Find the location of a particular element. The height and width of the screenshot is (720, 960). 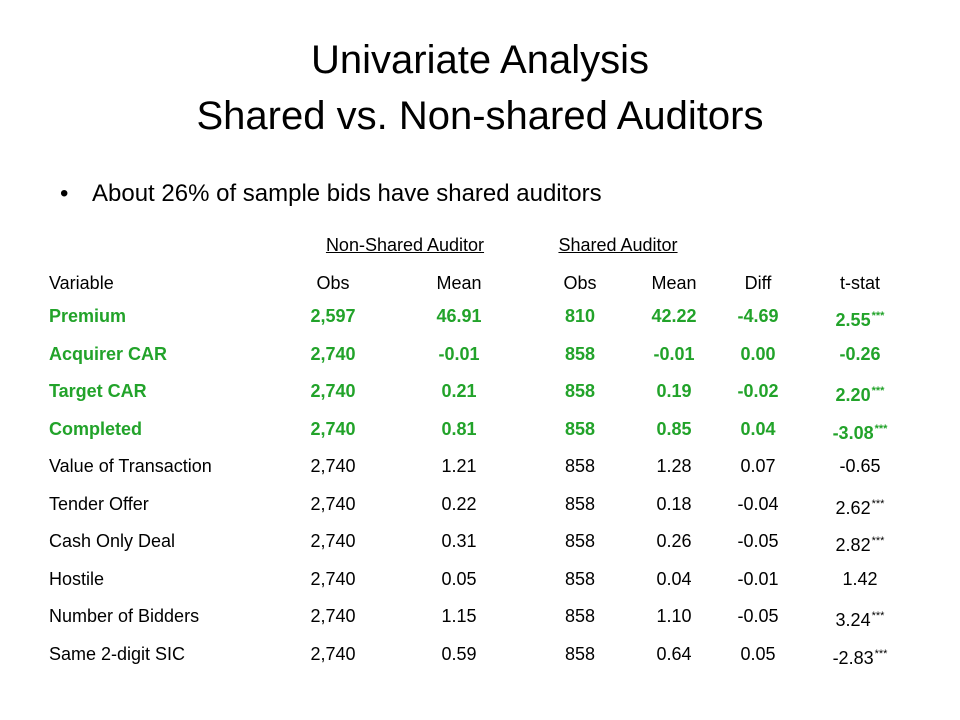

tstat-value: -0.65 is located at coordinates (860, 466).